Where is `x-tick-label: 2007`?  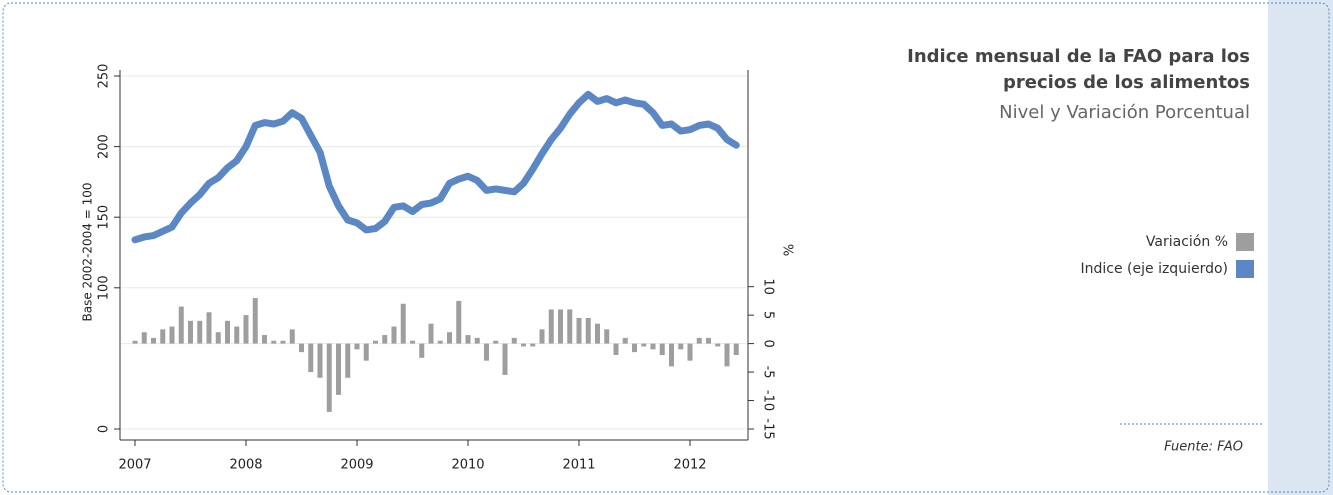
x-tick-label: 2007 is located at coordinates (134, 465).